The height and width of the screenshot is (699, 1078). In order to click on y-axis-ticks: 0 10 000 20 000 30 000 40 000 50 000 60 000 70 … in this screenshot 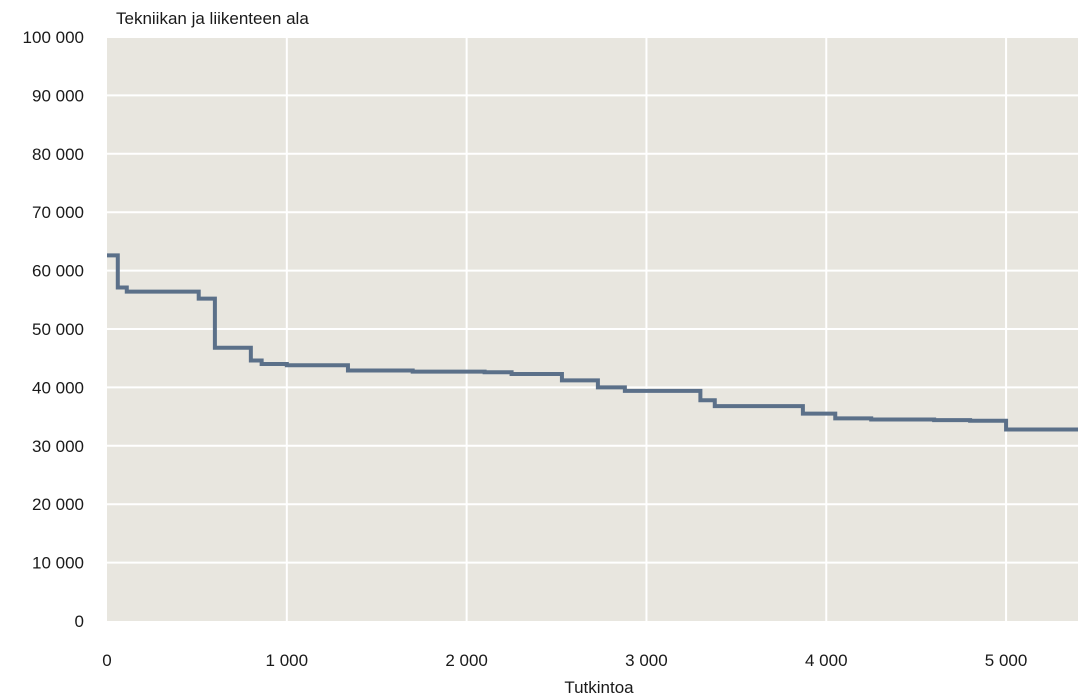, I will do `click(53, 329)`.